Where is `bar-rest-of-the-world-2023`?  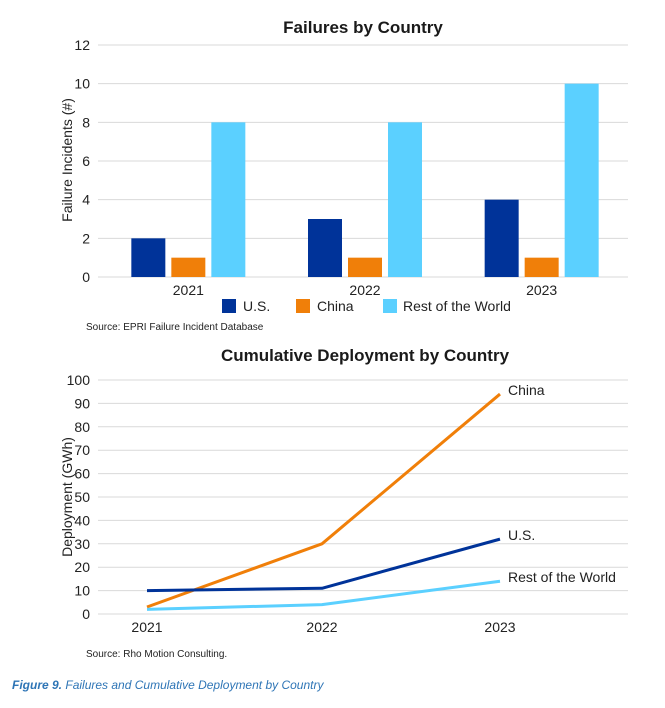
bar-rest-of-the-world-2023 is located at coordinates (581, 180).